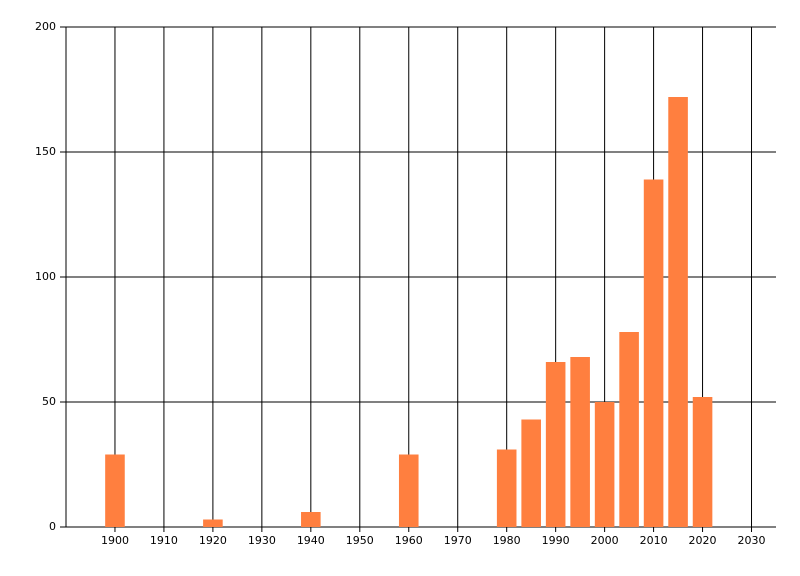  Describe the element at coordinates (45, 151) in the screenshot. I see `y-tick-label: 150` at that location.